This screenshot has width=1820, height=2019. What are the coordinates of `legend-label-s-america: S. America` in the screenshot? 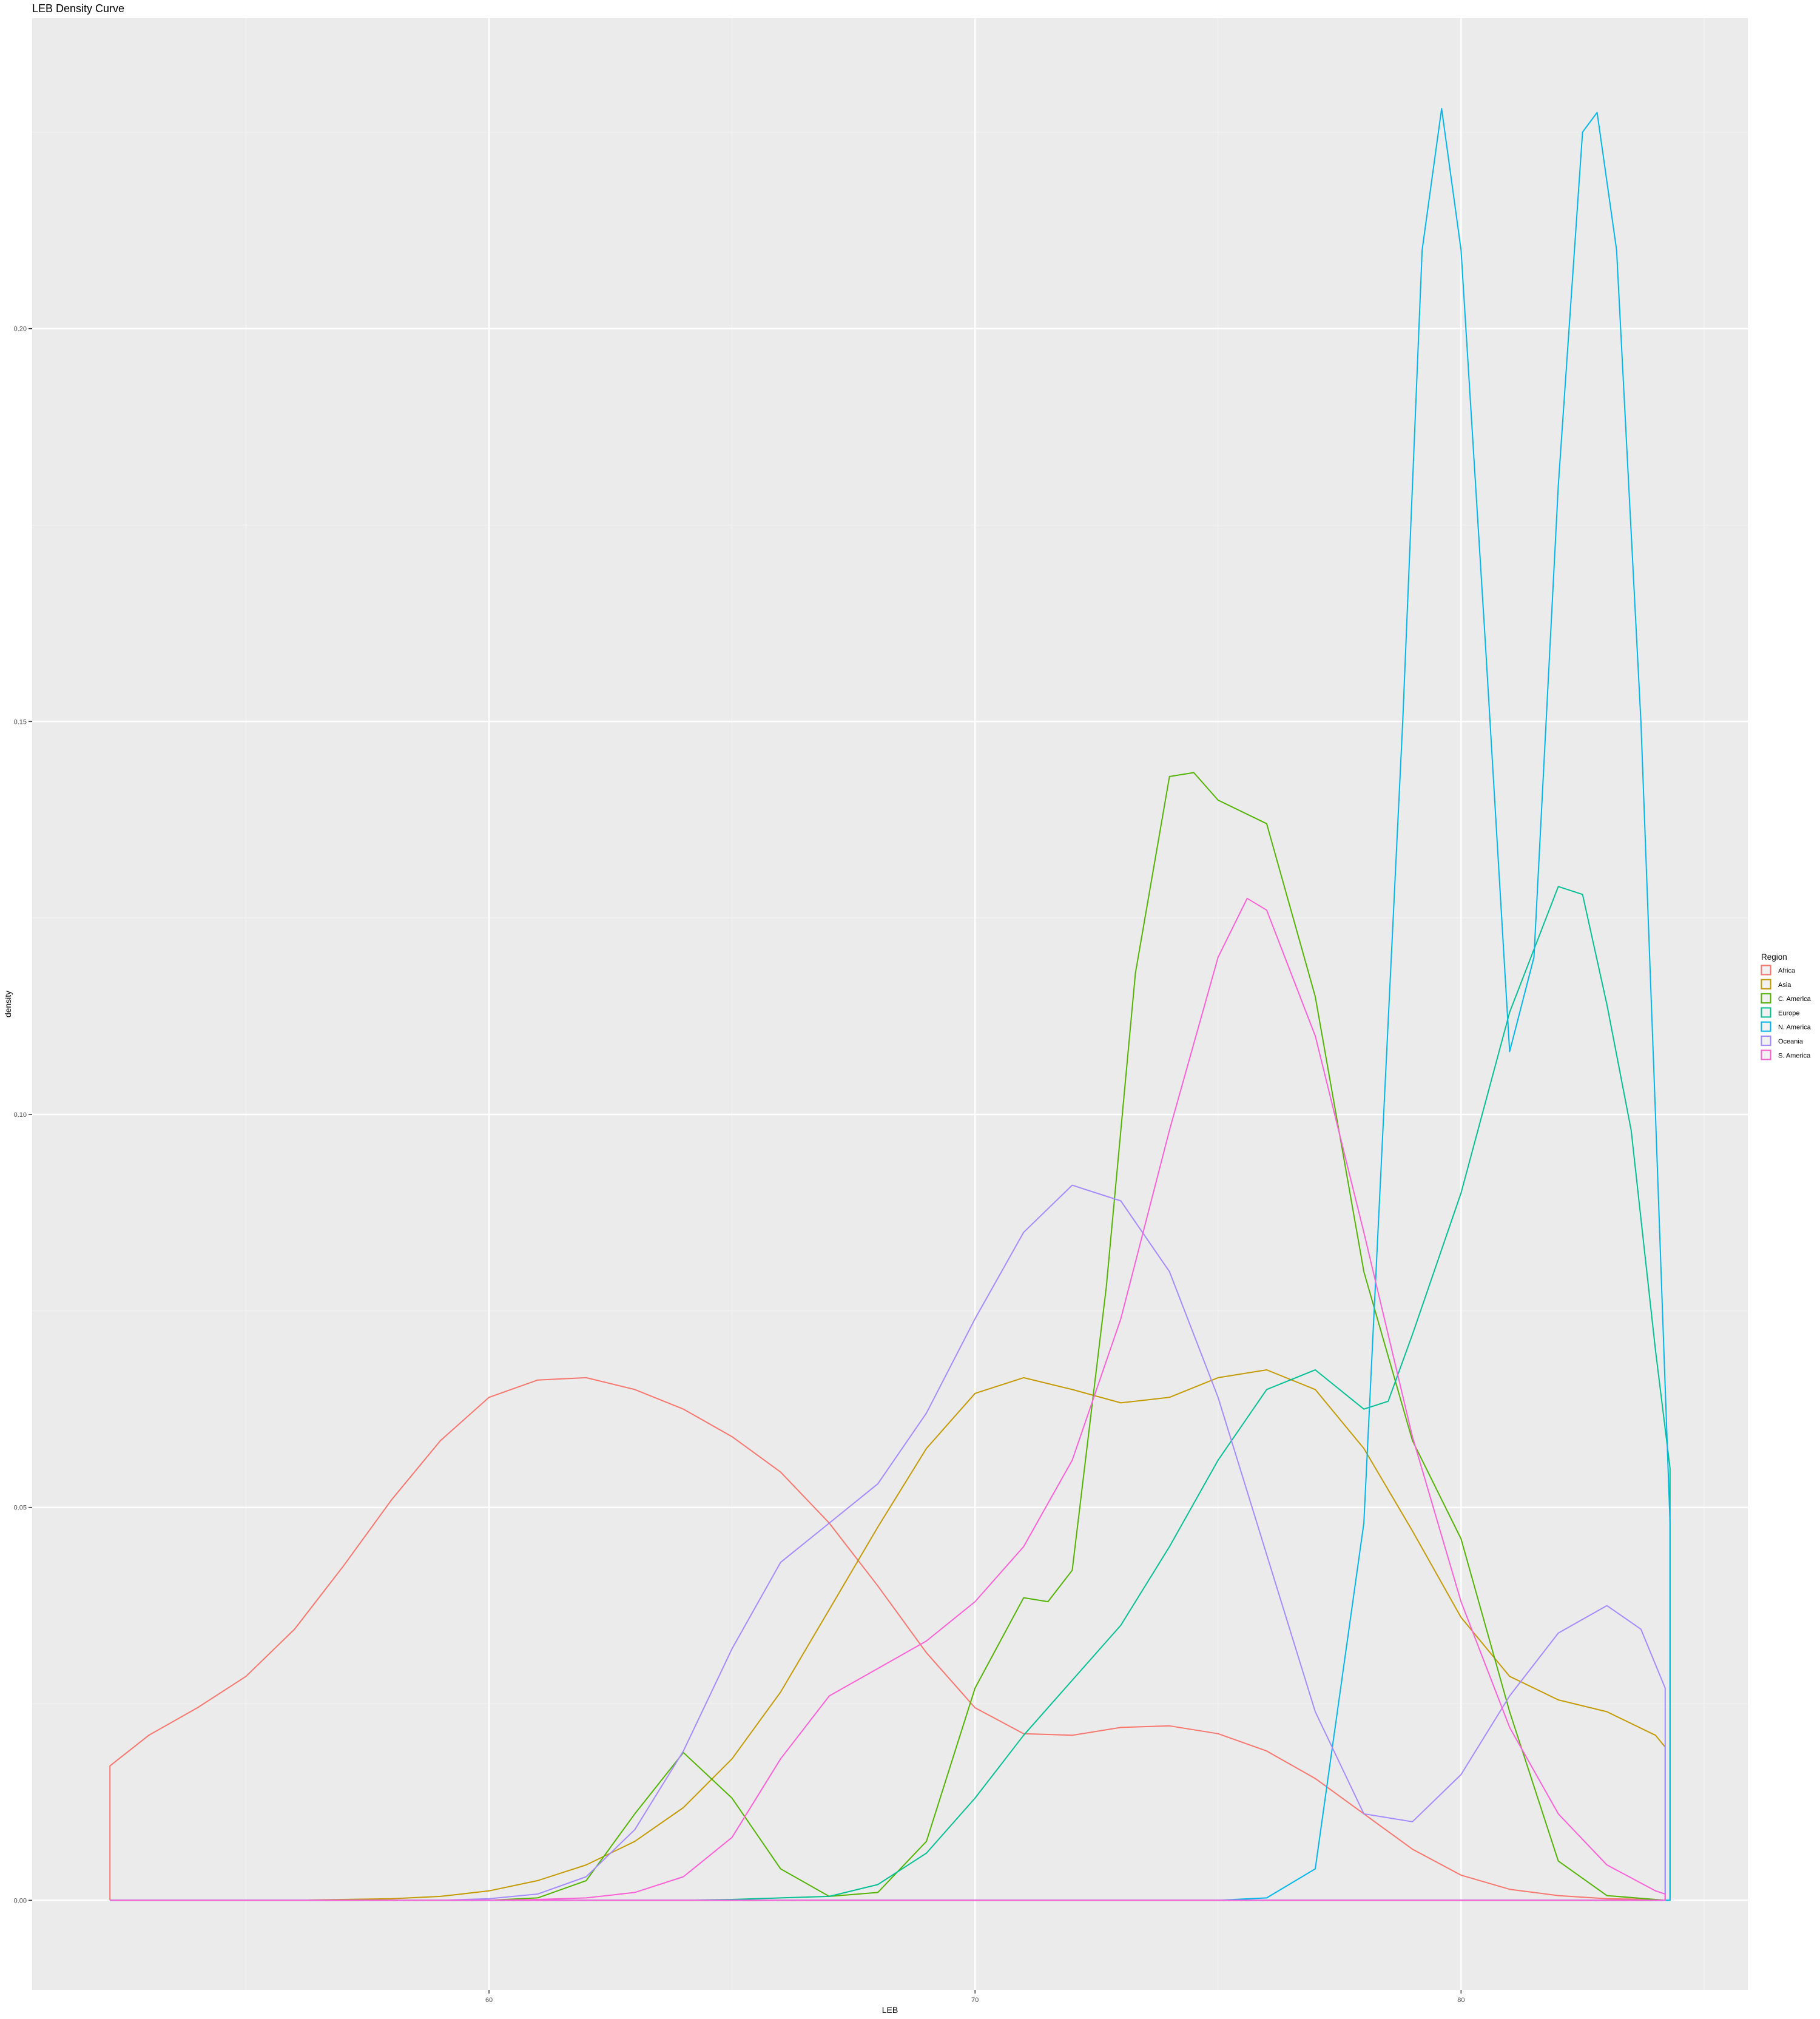 It's located at (1794, 1055).